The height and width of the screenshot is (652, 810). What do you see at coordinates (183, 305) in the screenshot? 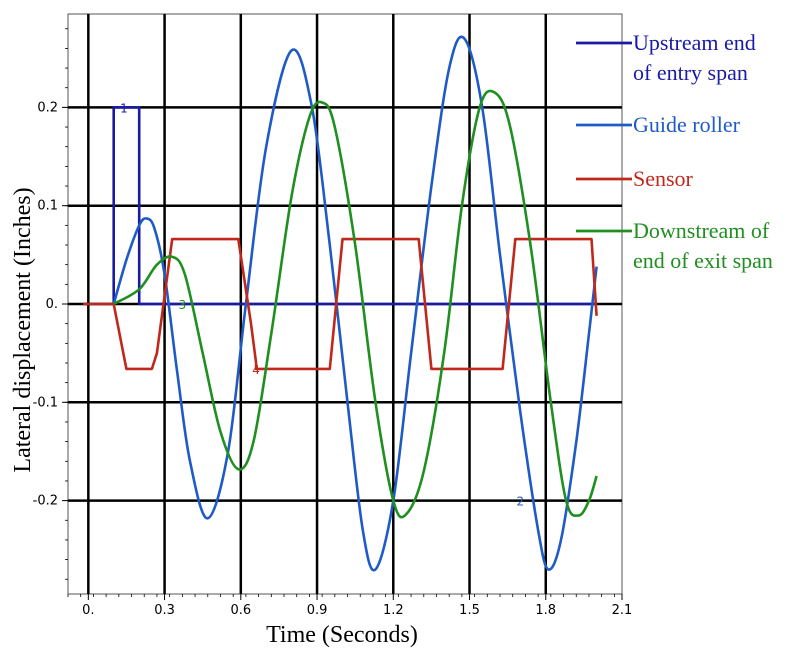
I see `curve-label-downstream-end-of-exit-span: 3` at bounding box center [183, 305].